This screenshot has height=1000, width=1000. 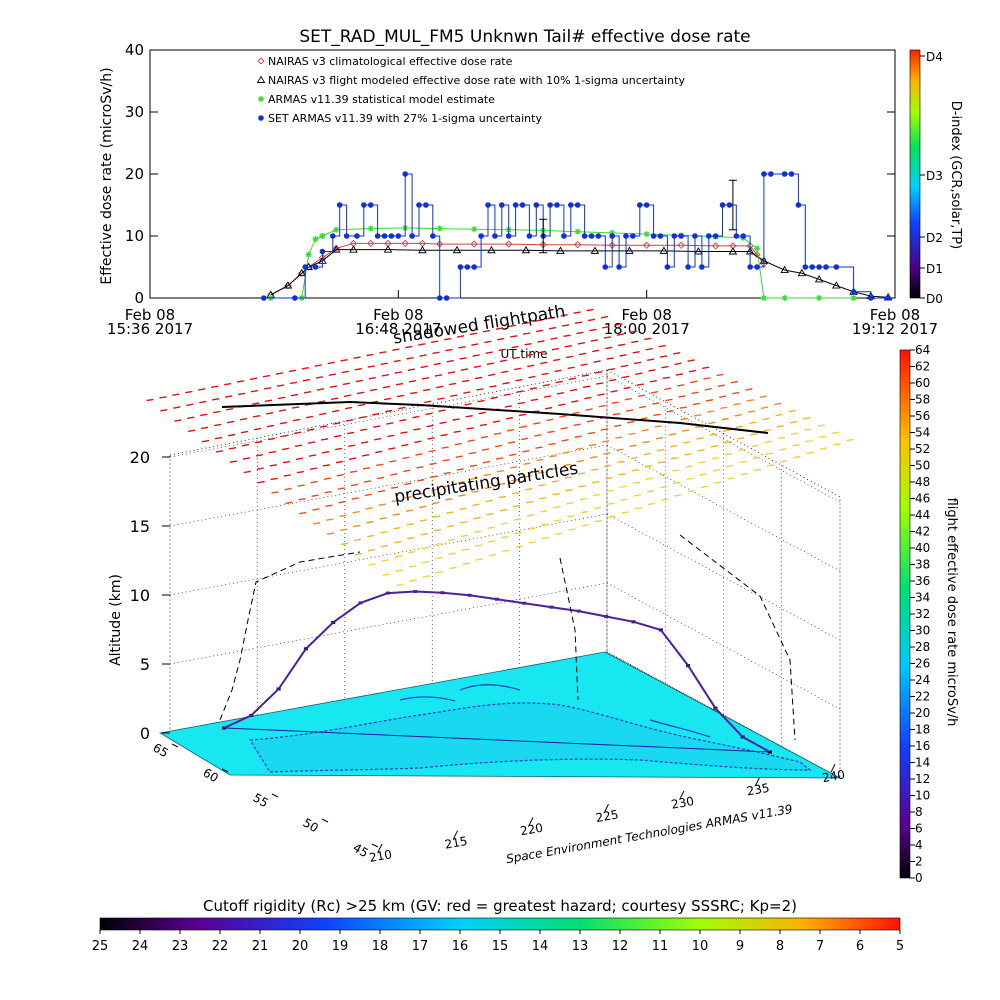 I want to click on dose-point-diamond, so click(x=647, y=245).